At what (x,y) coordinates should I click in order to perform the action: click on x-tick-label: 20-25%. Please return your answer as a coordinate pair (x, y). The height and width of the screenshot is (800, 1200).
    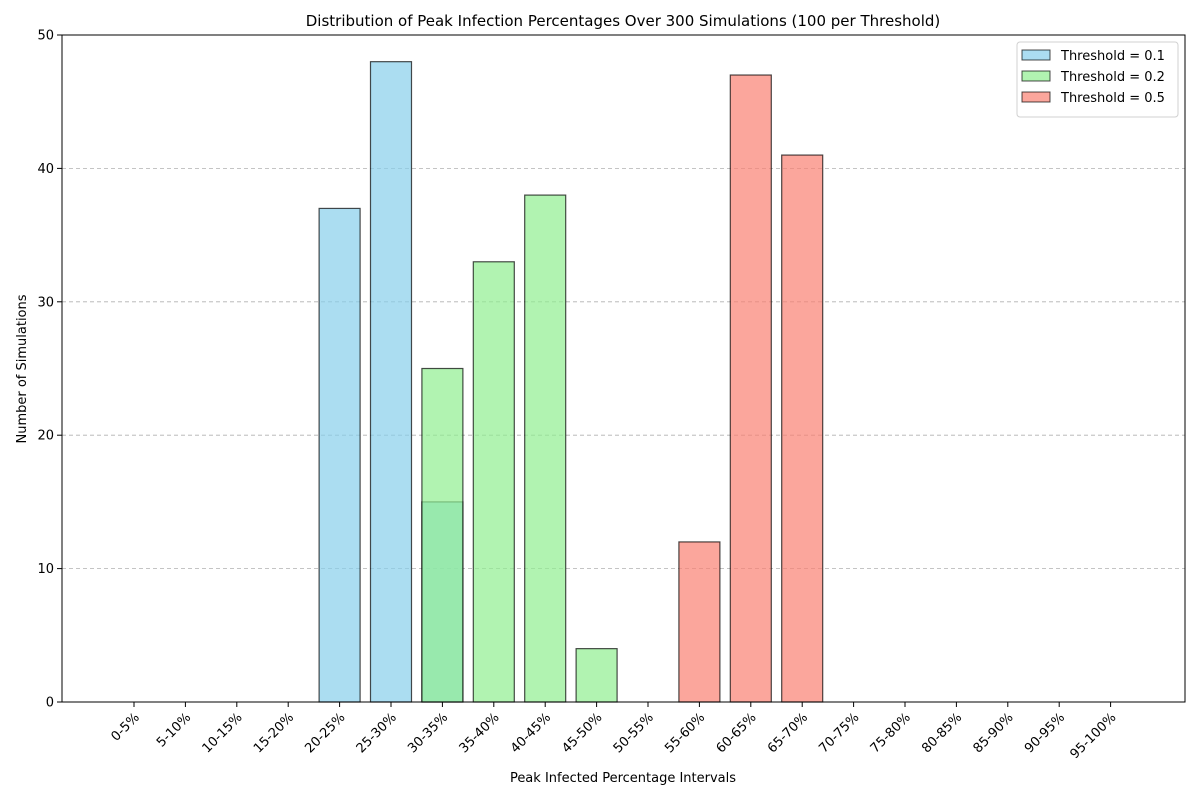
    Looking at the image, I should click on (325, 733).